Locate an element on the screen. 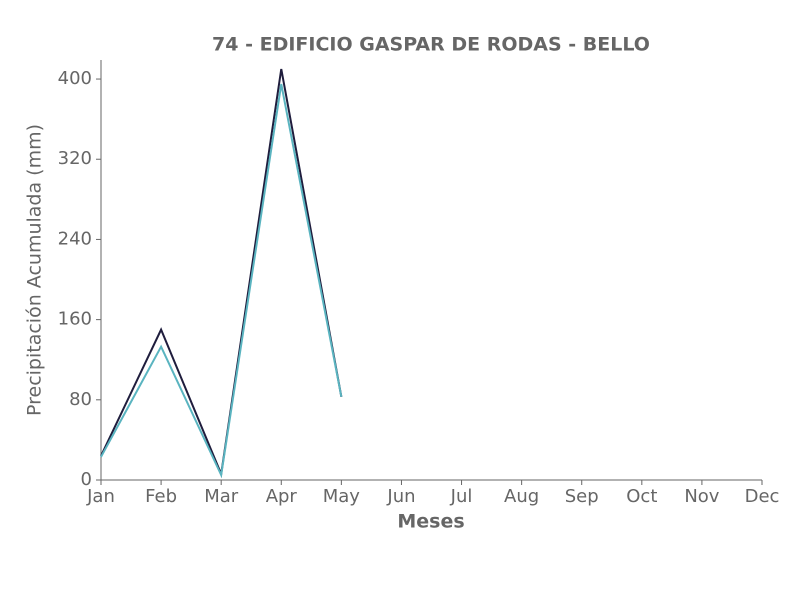  x-tick-label: Jun is located at coordinates (400, 496).